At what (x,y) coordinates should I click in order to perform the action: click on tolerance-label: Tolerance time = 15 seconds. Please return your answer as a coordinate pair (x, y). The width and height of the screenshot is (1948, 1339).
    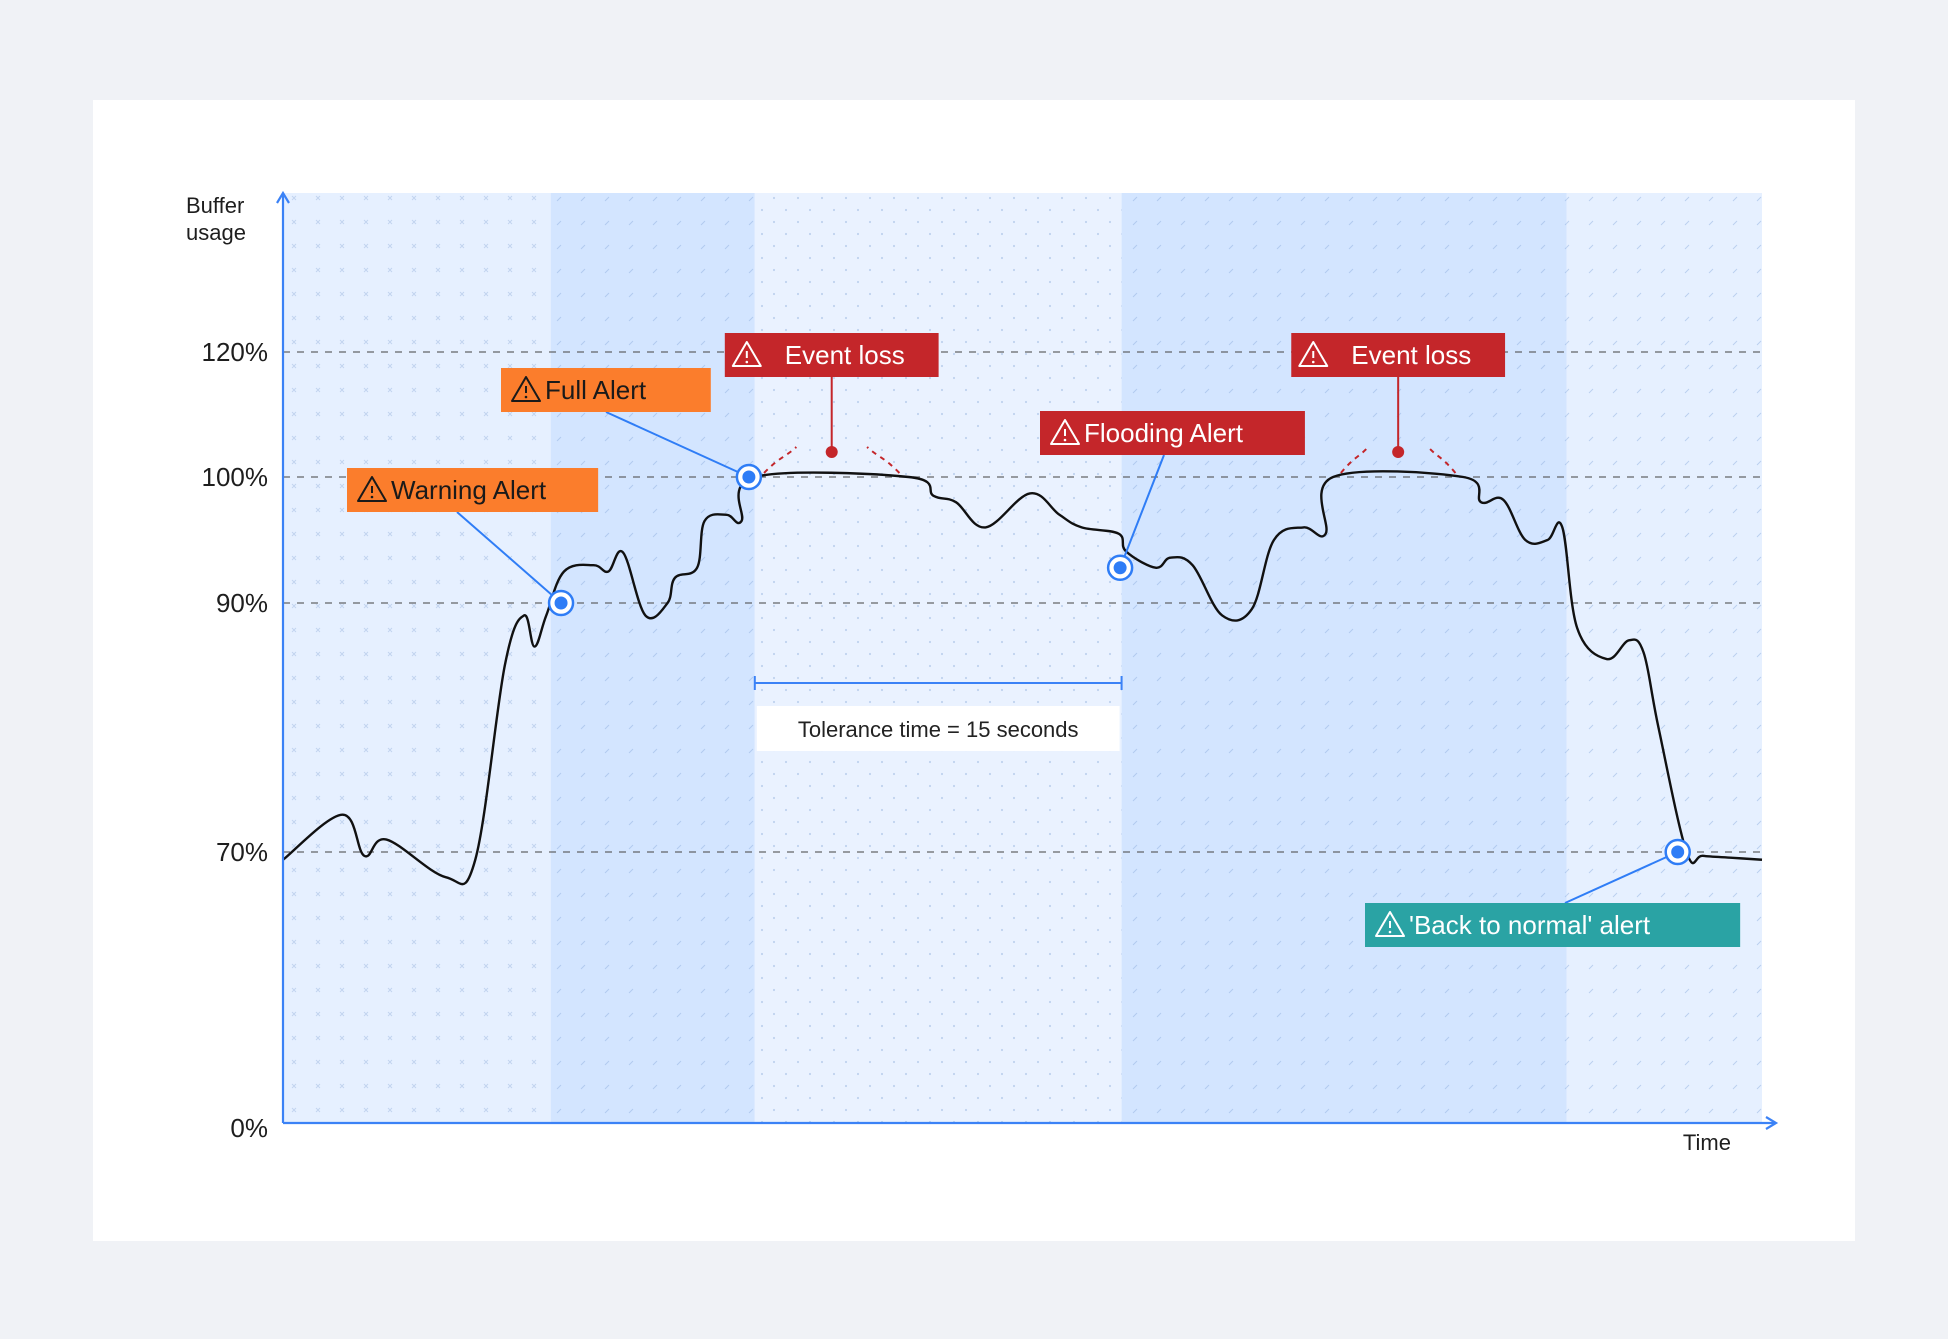
    Looking at the image, I should click on (938, 729).